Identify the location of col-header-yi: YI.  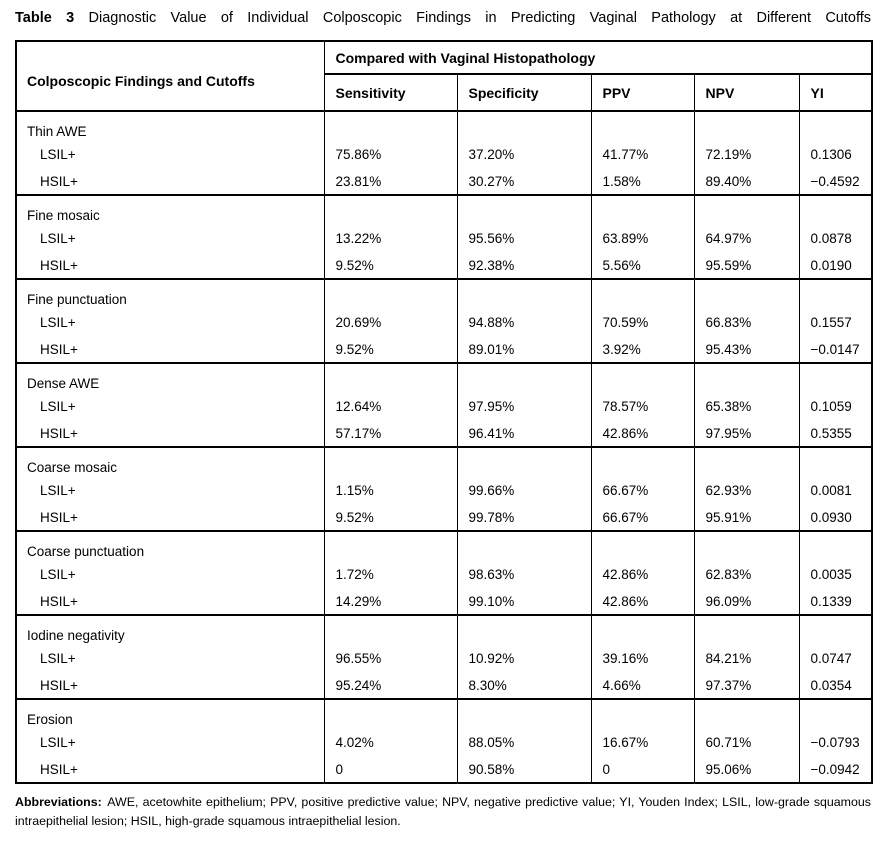
(835, 93).